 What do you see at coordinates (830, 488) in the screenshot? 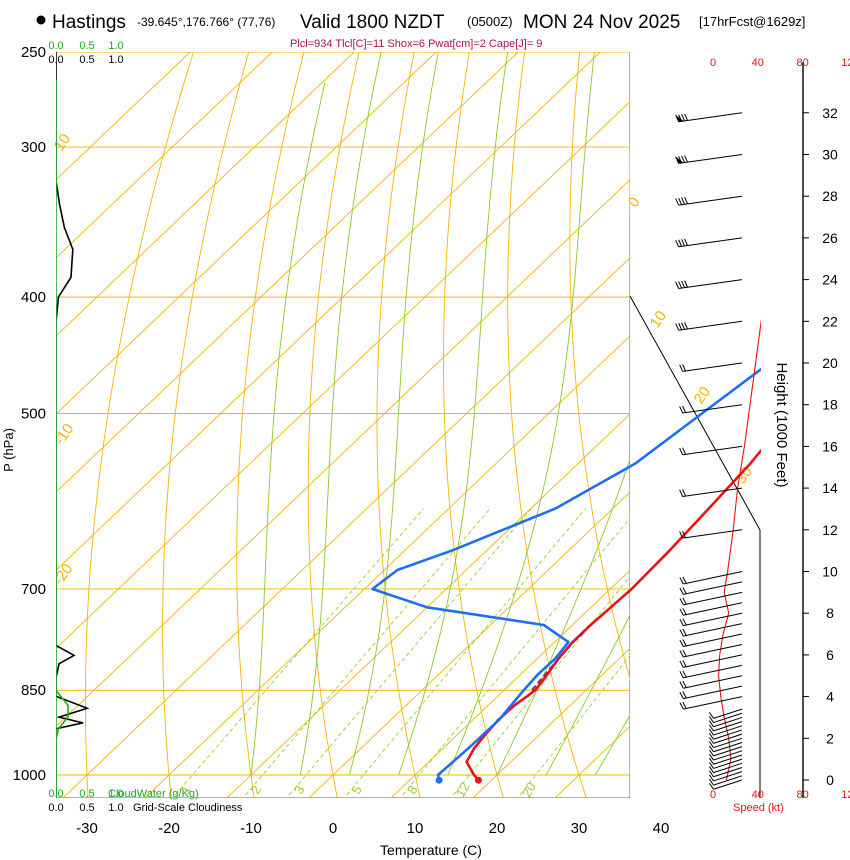
I see `height-tick-label: 14` at bounding box center [830, 488].